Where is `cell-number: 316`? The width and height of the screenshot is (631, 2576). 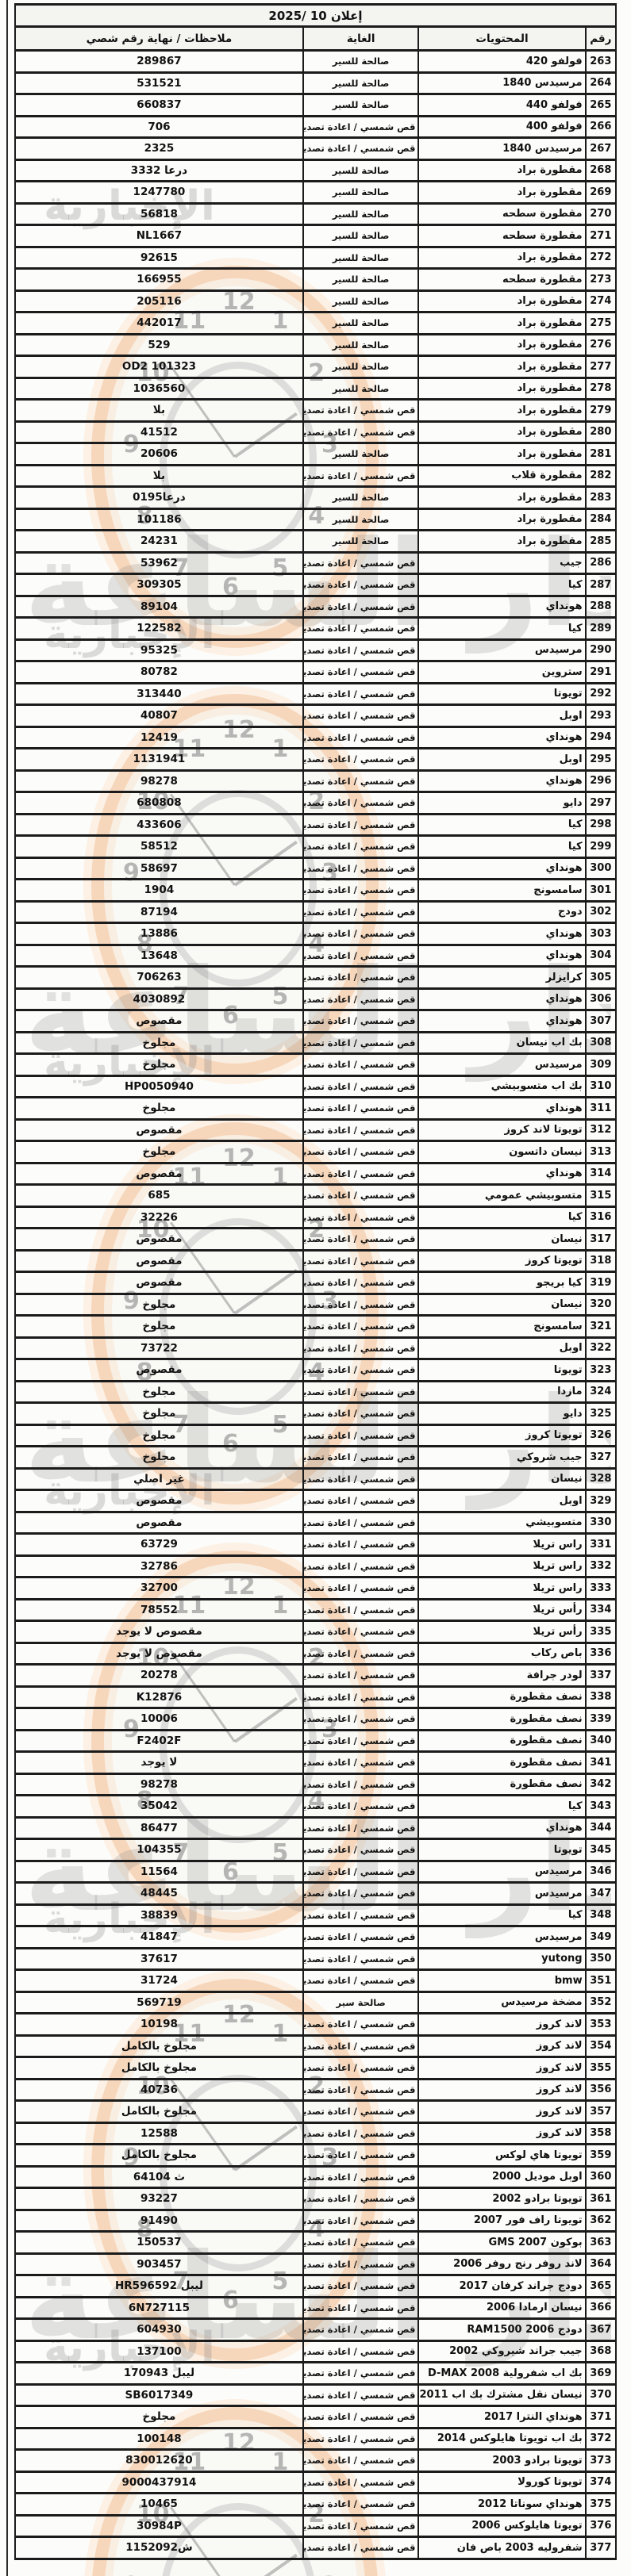 cell-number: 316 is located at coordinates (601, 1217).